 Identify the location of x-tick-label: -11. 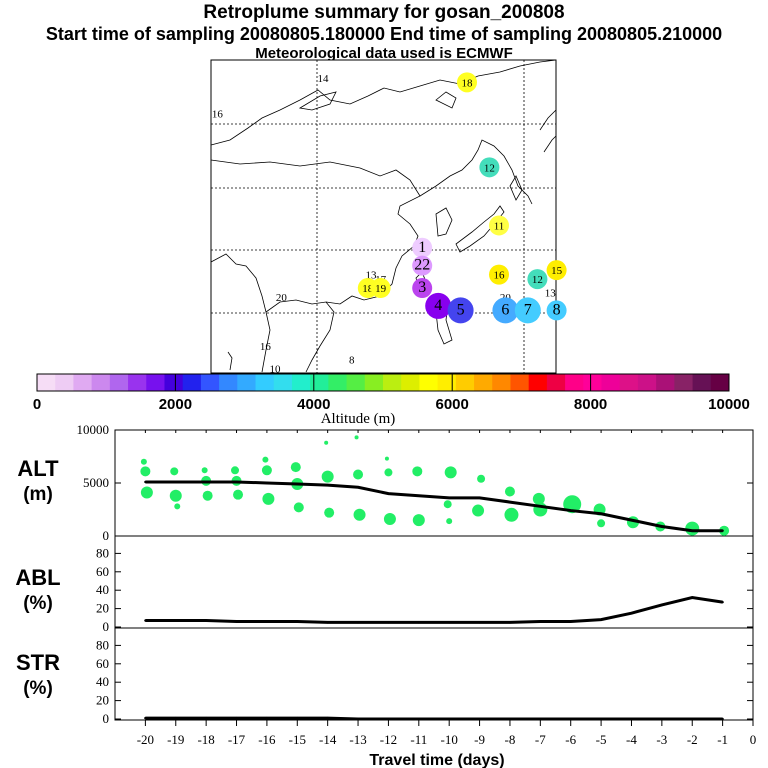
(418, 739).